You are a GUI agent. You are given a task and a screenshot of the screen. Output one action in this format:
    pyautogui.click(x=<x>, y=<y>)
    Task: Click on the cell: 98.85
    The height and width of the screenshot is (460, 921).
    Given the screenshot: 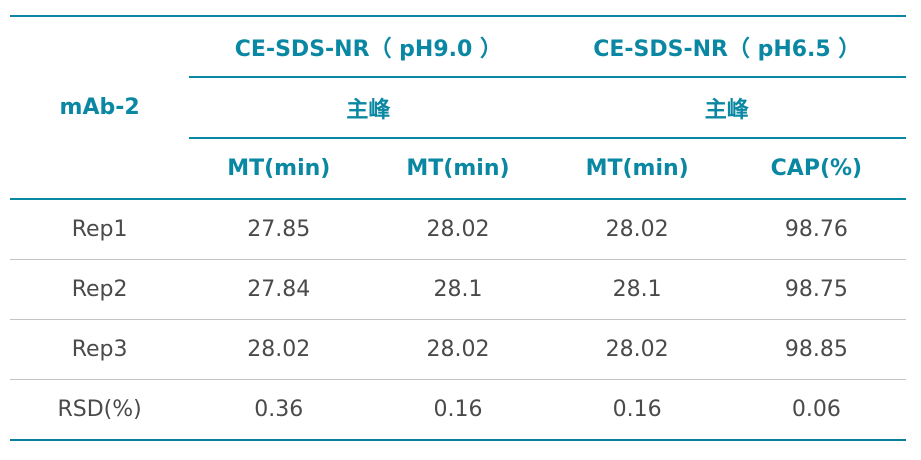 What is the action you would take?
    pyautogui.click(x=816, y=349)
    